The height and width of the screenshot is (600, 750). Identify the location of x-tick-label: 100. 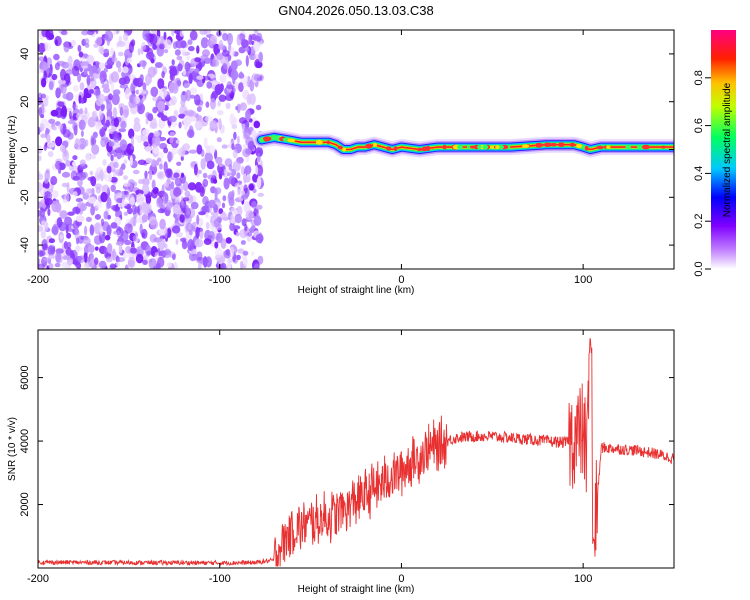
(583, 579).